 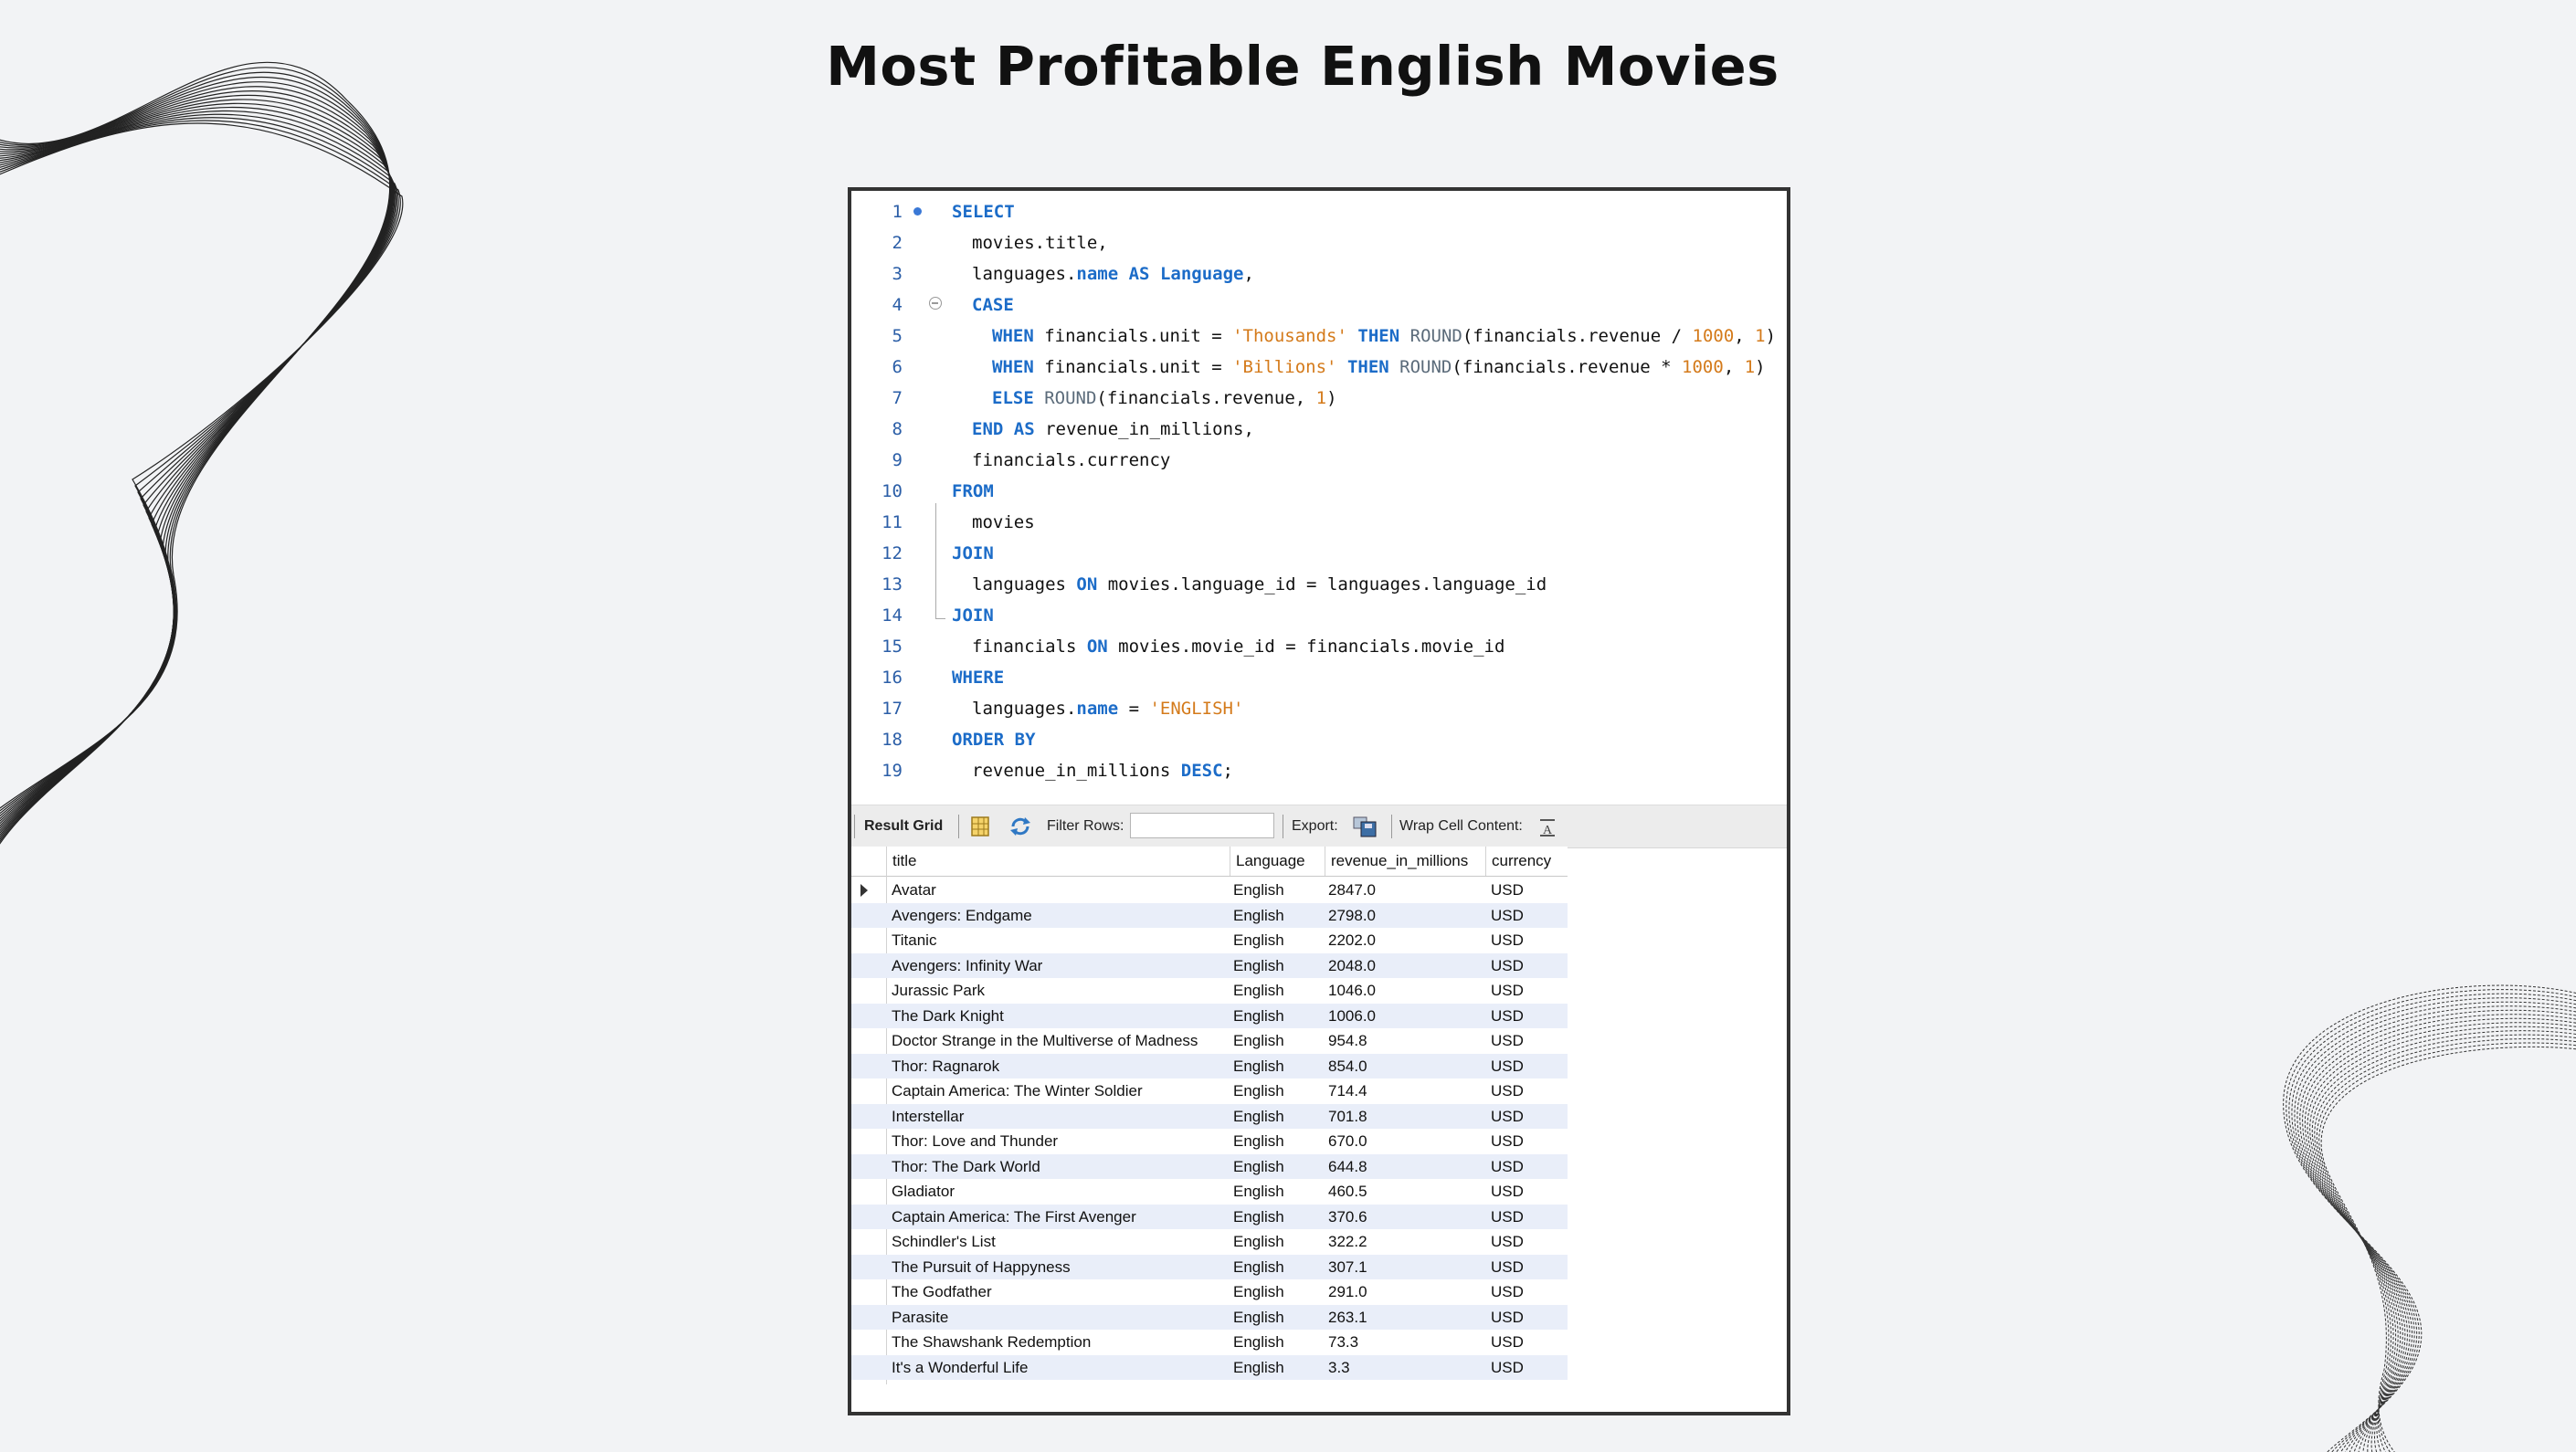 I want to click on table-cell-revenue-in-millions: 714.4, so click(x=1347, y=1091).